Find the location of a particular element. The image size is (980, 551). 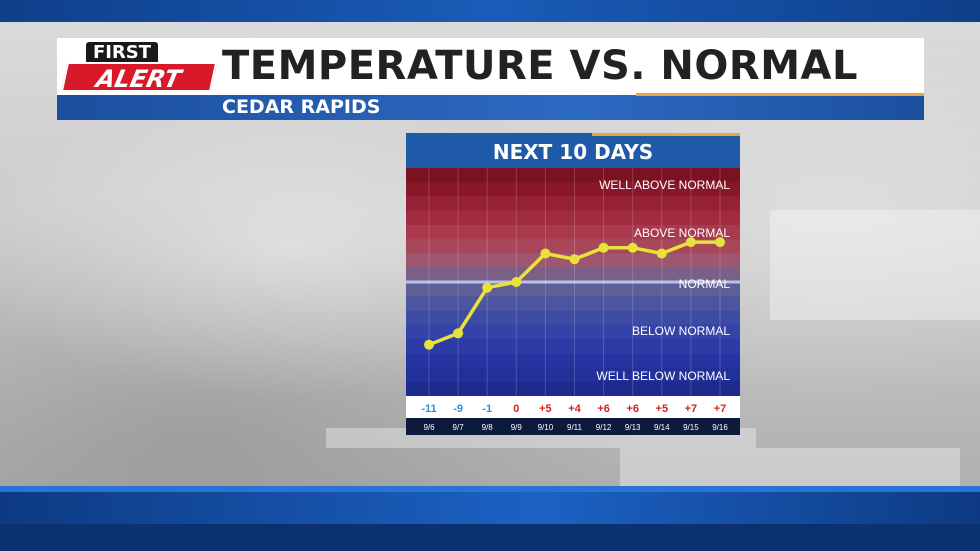

anomaly-label: 0 is located at coordinates (516, 409).